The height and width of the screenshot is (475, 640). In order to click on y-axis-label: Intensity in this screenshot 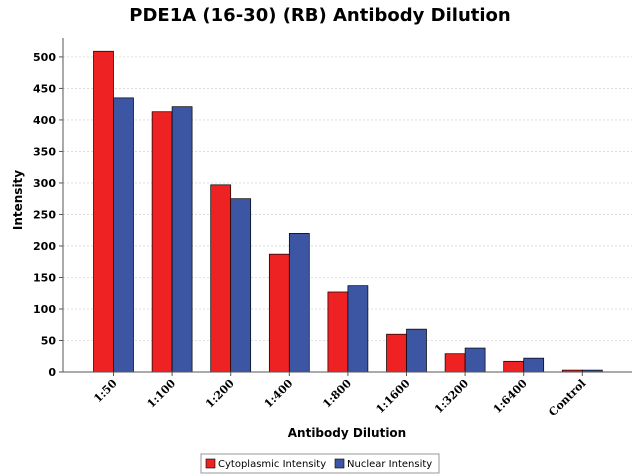, I will do `click(18, 200)`.